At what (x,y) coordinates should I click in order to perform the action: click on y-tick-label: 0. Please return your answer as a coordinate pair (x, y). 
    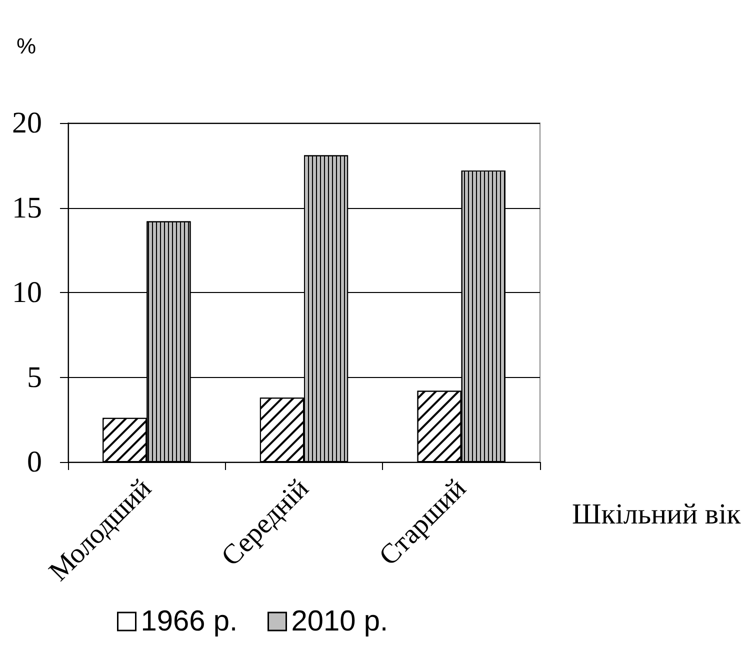
    Looking at the image, I should click on (34, 462).